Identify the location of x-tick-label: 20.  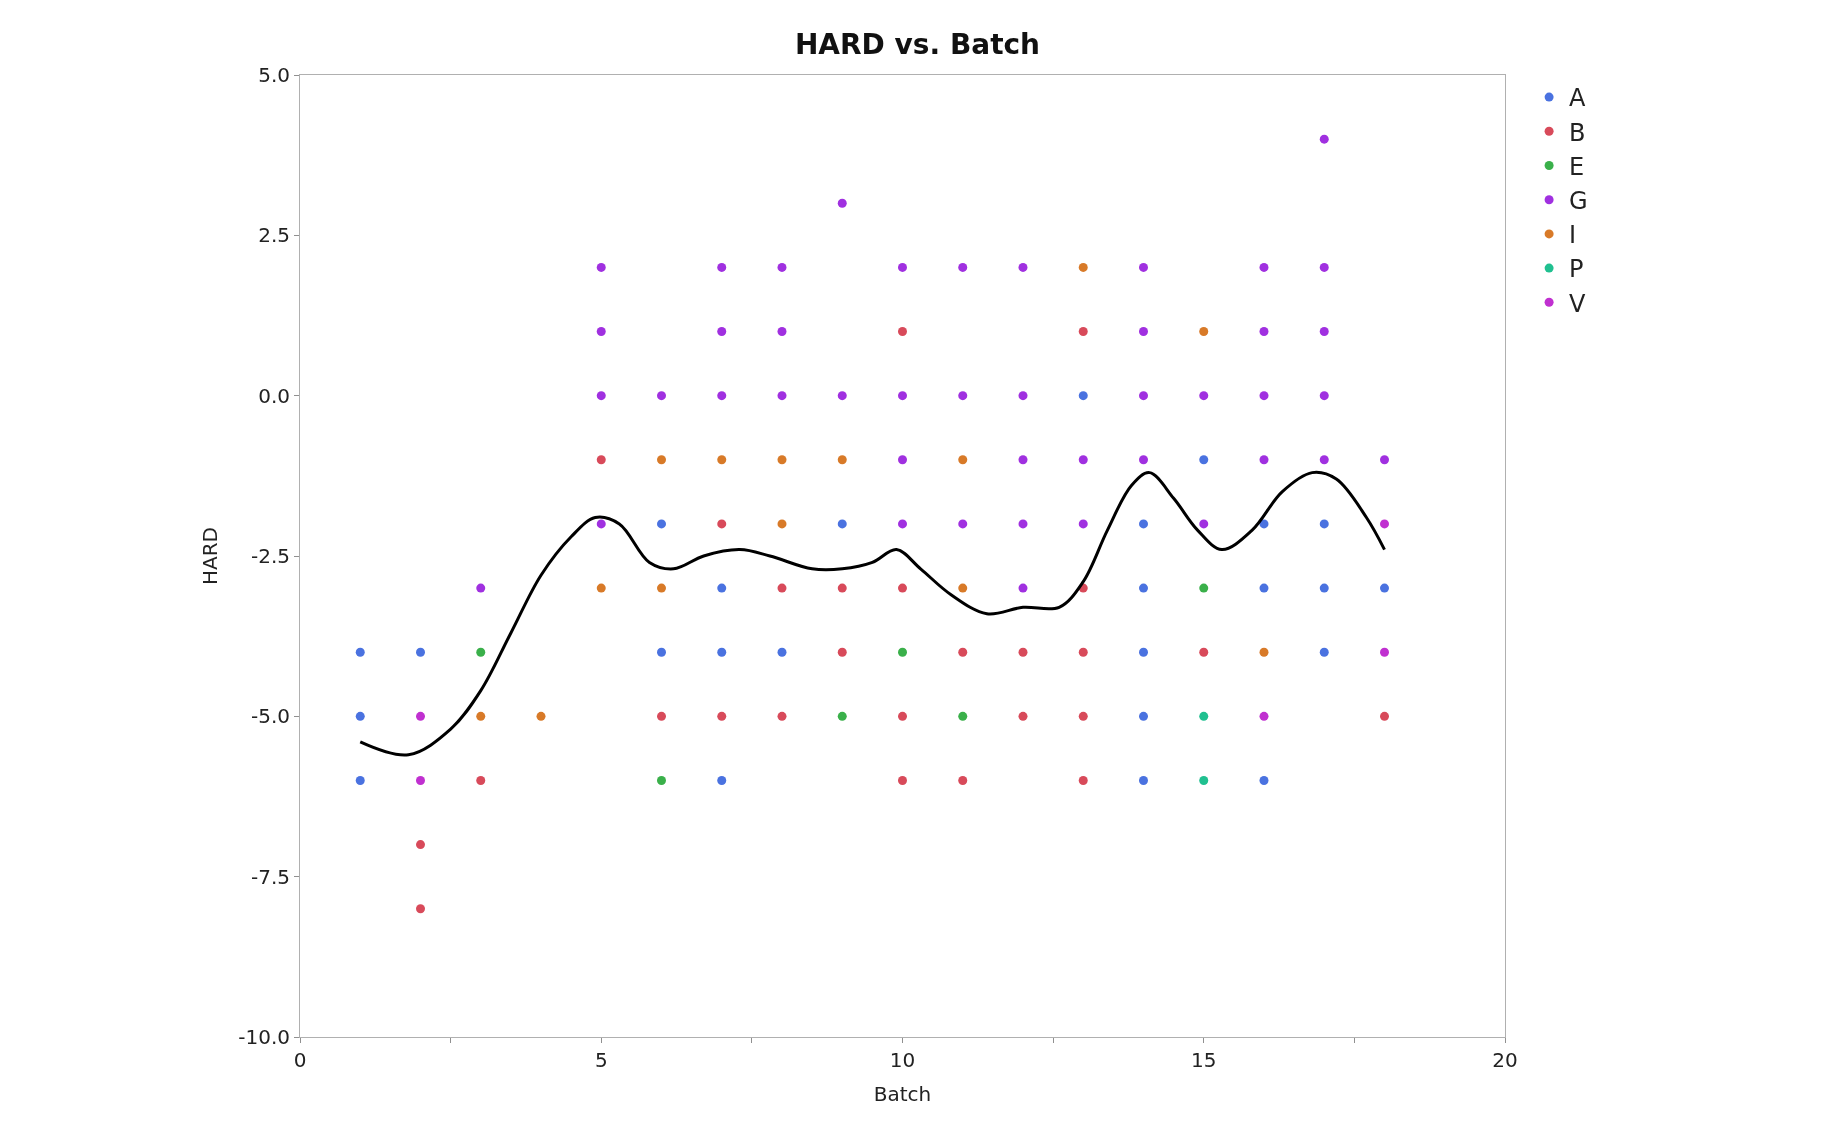
(1505, 1060).